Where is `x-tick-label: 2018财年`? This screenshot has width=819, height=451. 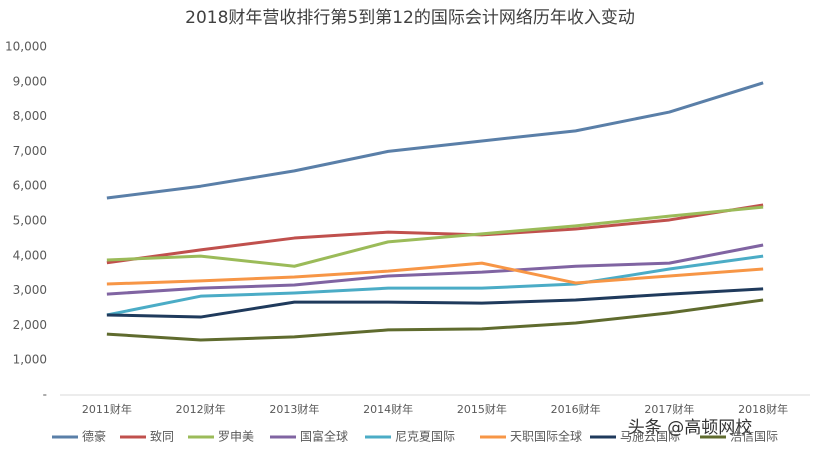
x-tick-label: 2018财年 is located at coordinates (763, 409).